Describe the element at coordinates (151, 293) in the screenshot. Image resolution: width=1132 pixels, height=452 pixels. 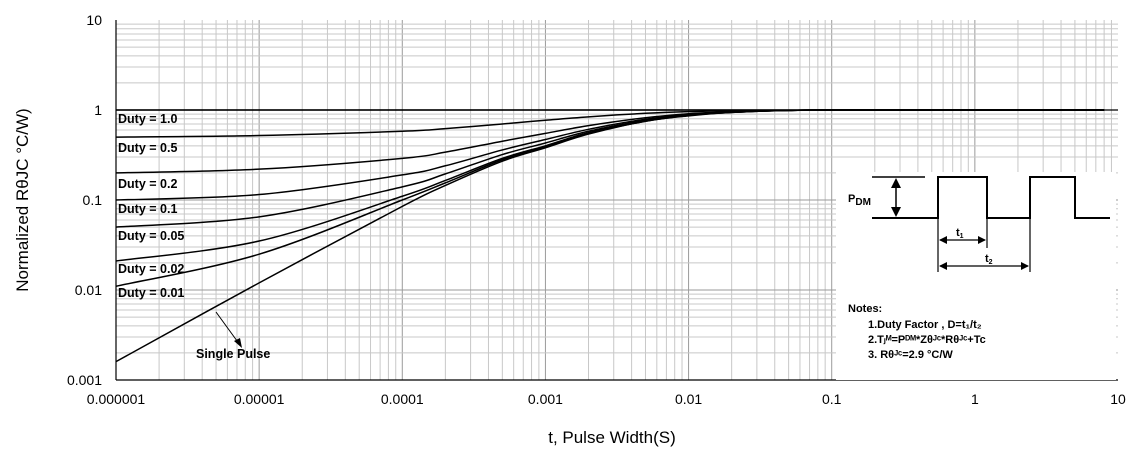
I see `series-label-6: Duty = 0.01` at that location.